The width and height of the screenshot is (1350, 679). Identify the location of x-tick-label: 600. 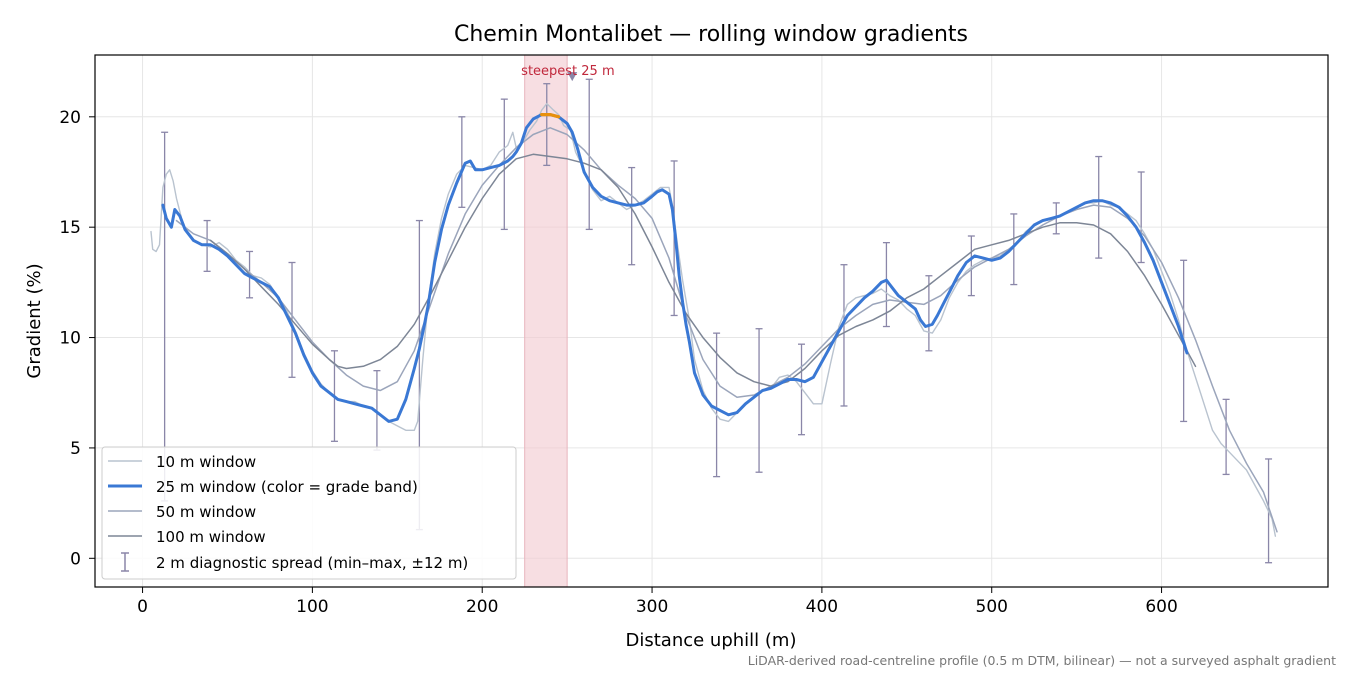
(1161, 607).